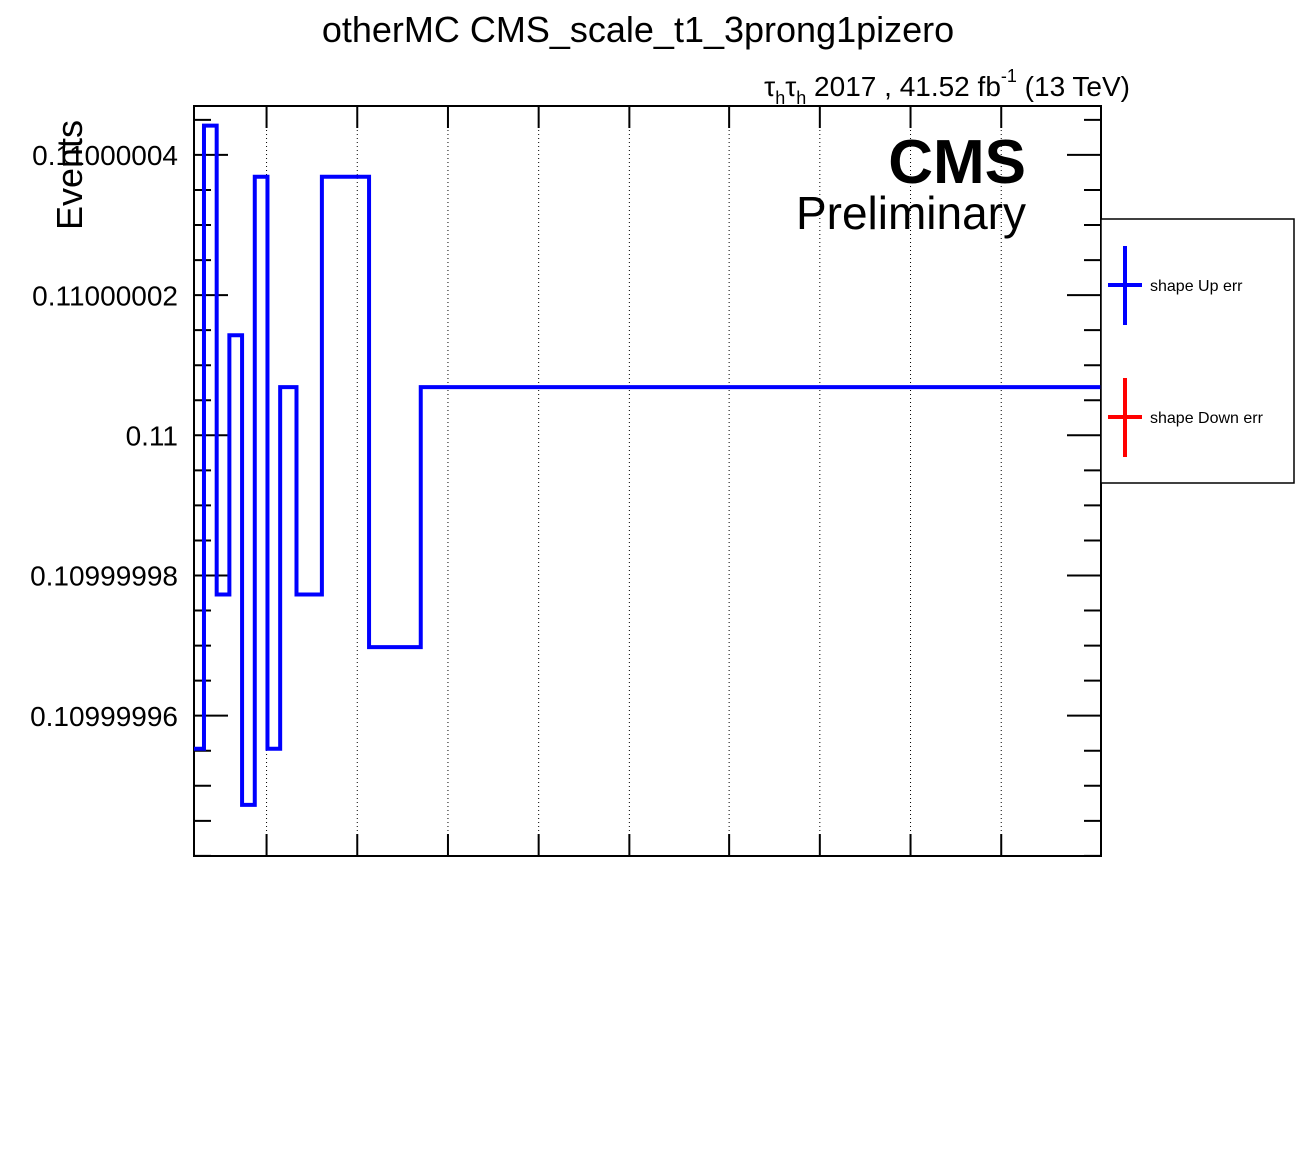  I want to click on y-tick-label: 0.10999998, so click(104, 576).